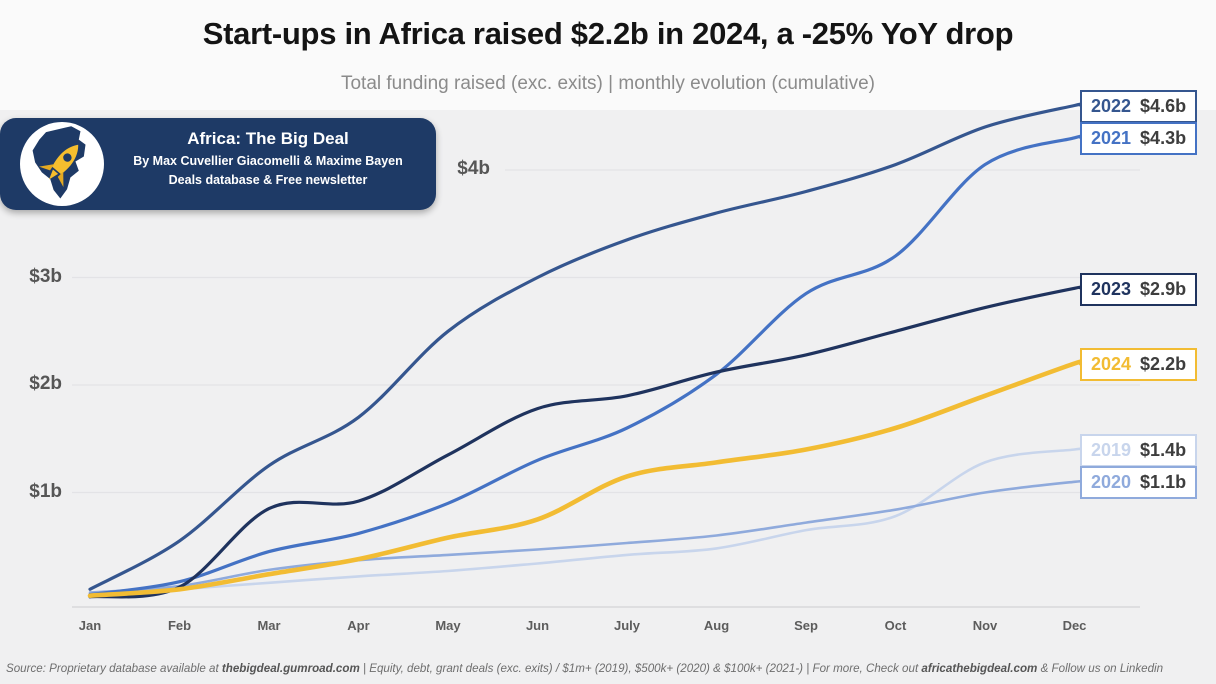 The width and height of the screenshot is (1216, 684). I want to click on africa-rocket-icon, so click(59, 162).